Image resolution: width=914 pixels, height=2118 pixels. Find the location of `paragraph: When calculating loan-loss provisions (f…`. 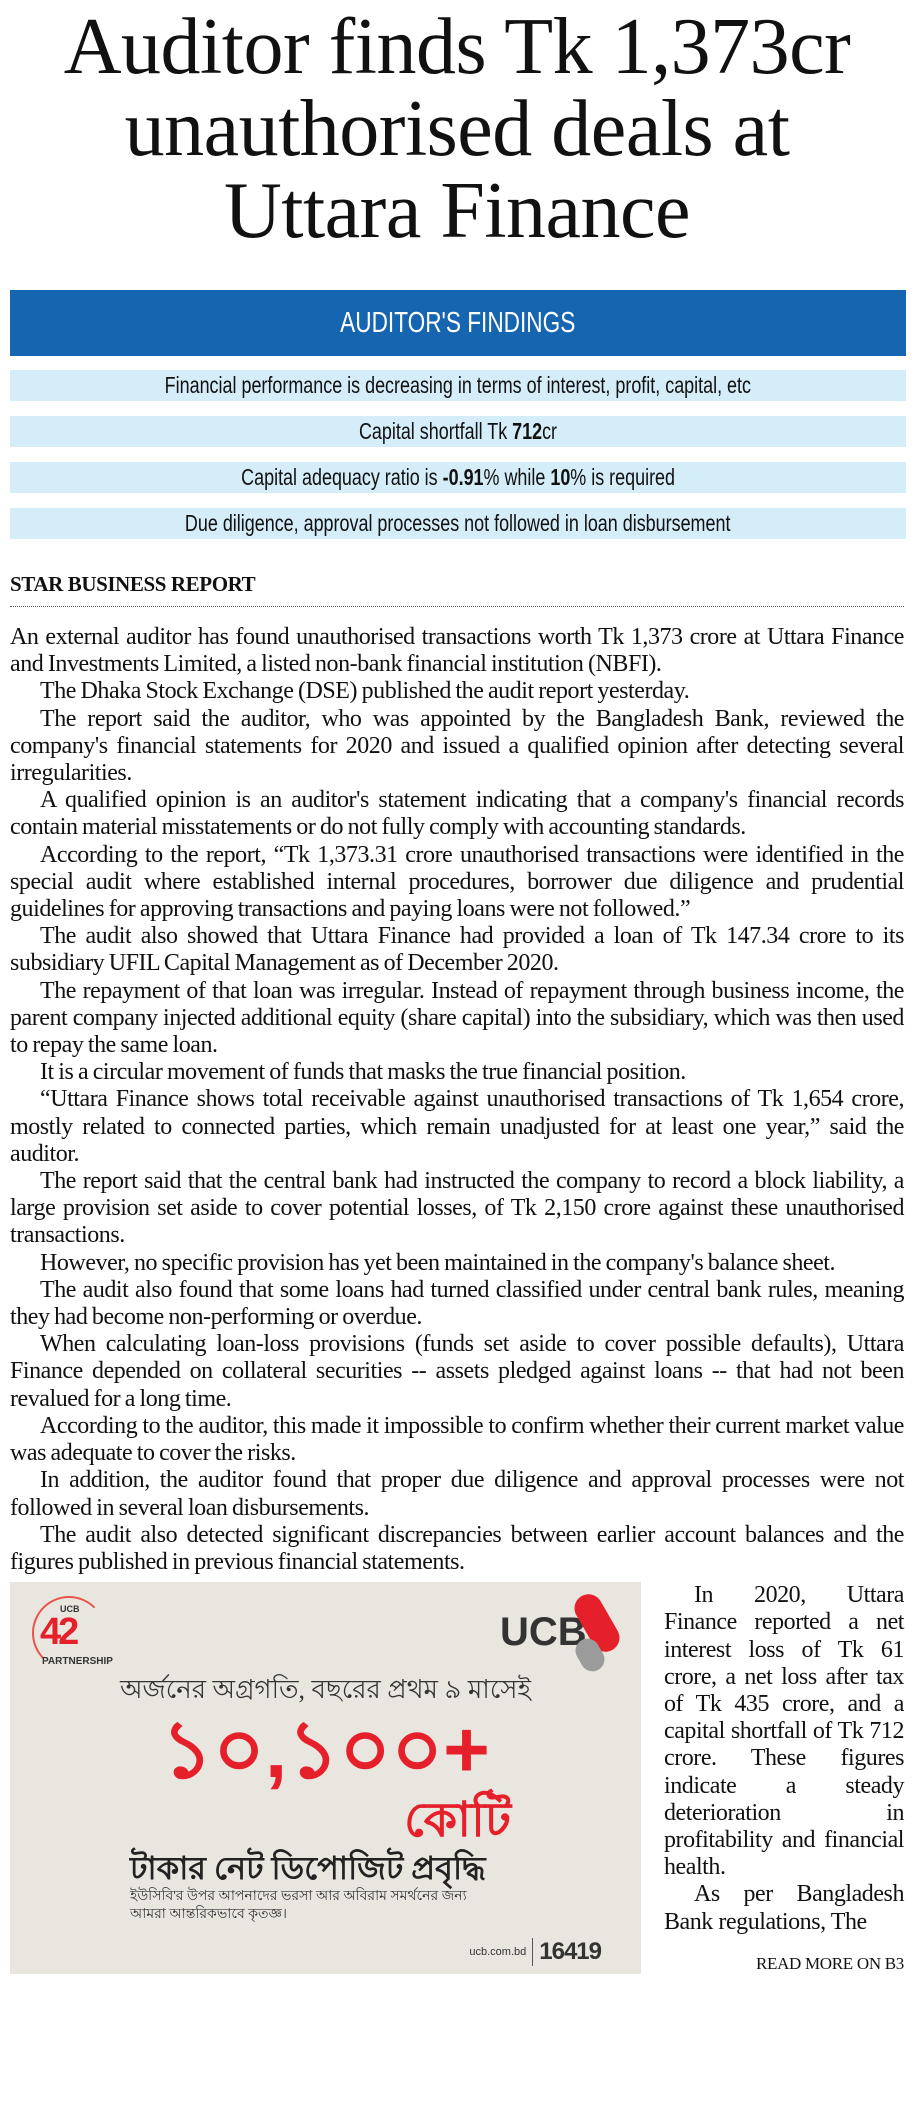

paragraph: When calculating loan-loss provisions (f… is located at coordinates (457, 1371).